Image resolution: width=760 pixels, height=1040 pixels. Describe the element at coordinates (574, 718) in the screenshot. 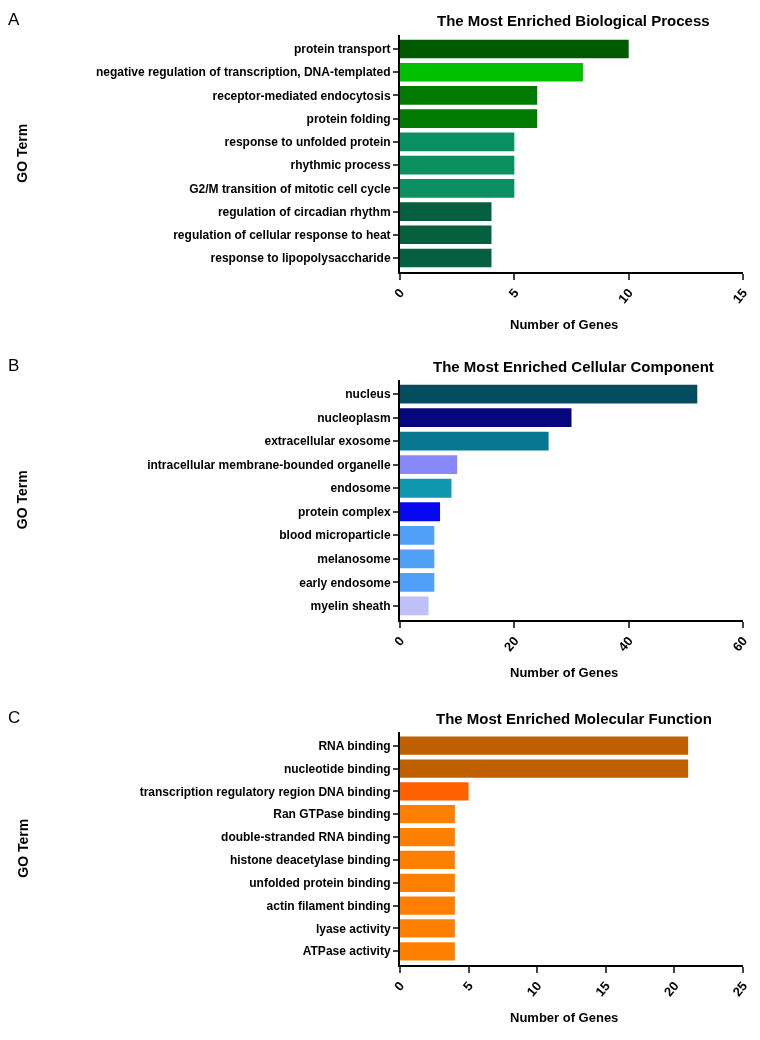

I see `chart-title: The Most Enriched Molecular Function` at that location.